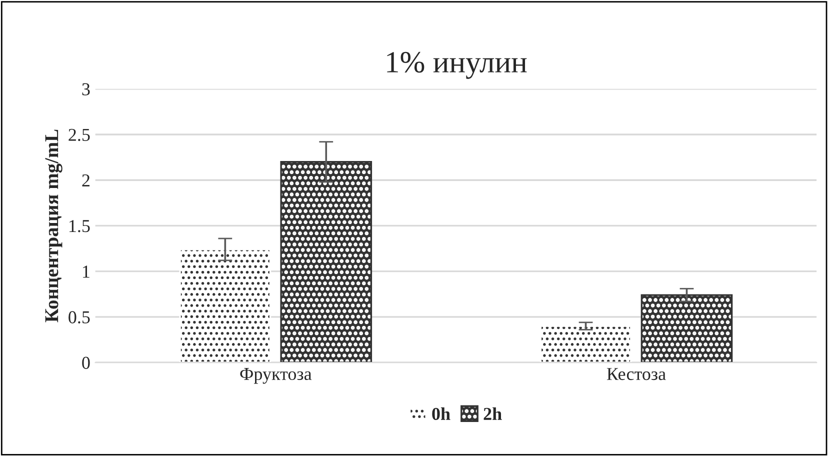 The width and height of the screenshot is (829, 456). I want to click on y-tick-label: 1.5, so click(79, 226).